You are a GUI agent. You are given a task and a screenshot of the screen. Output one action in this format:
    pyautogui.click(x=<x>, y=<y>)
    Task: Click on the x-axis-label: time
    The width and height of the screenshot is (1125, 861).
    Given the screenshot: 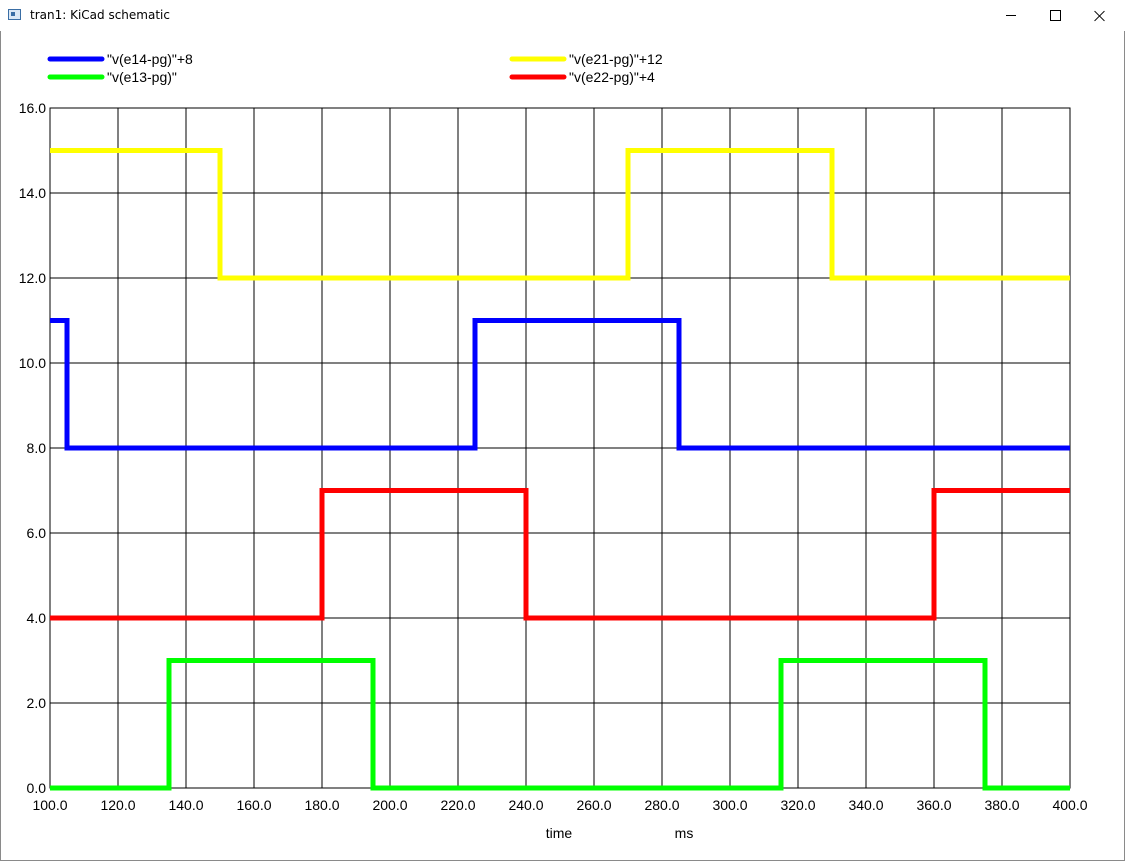 What is the action you would take?
    pyautogui.click(x=559, y=833)
    